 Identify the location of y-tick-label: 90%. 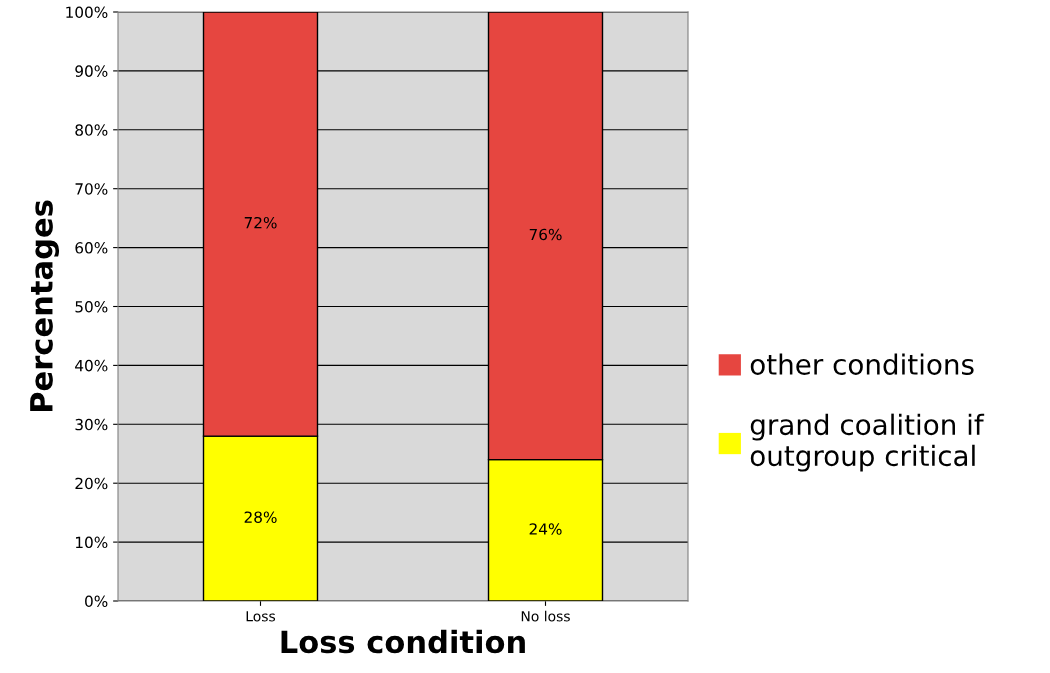
(91, 71).